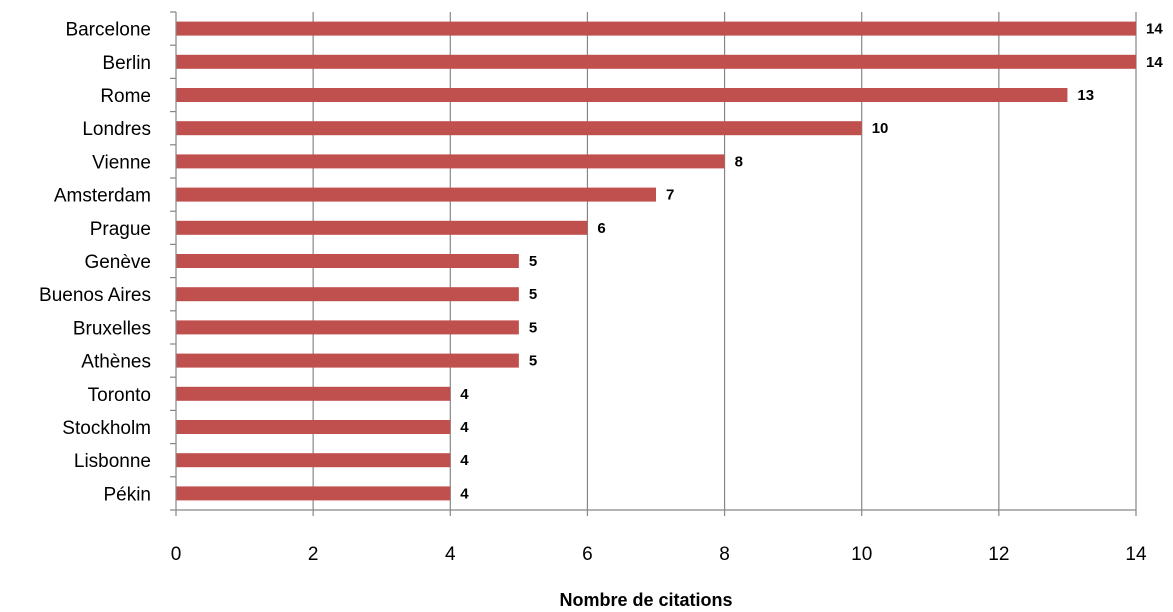  What do you see at coordinates (724, 554) in the screenshot?
I see `x-tick-label: 8` at bounding box center [724, 554].